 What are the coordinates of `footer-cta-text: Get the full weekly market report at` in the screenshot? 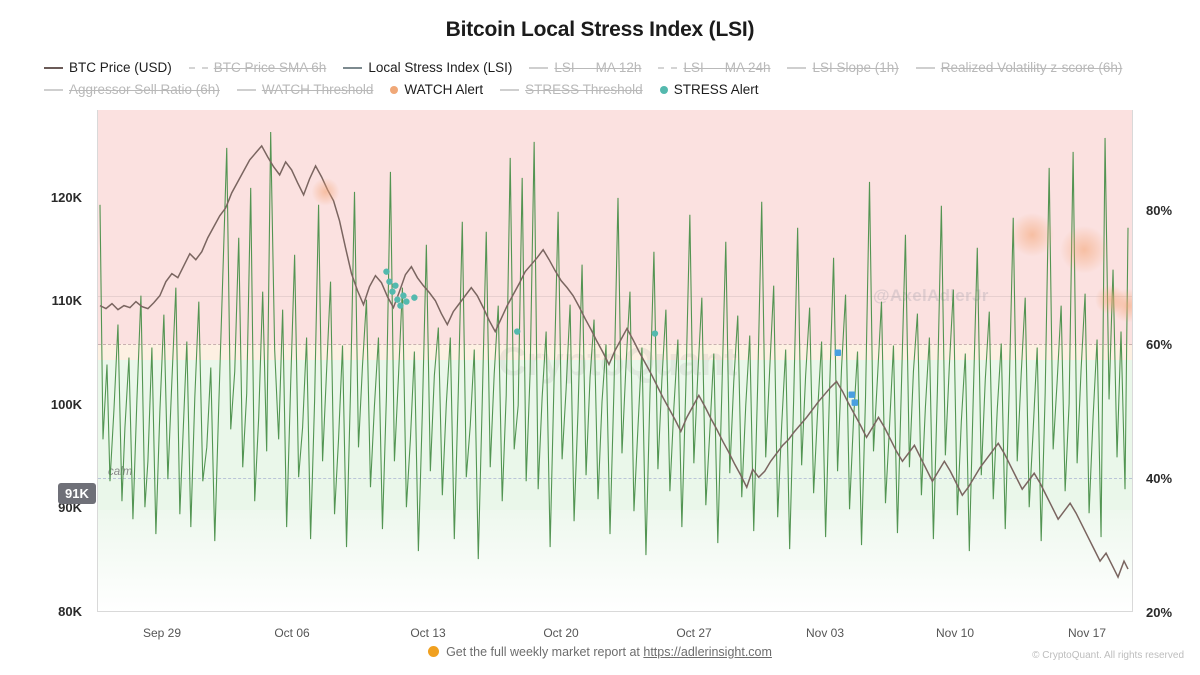 It's located at (545, 652).